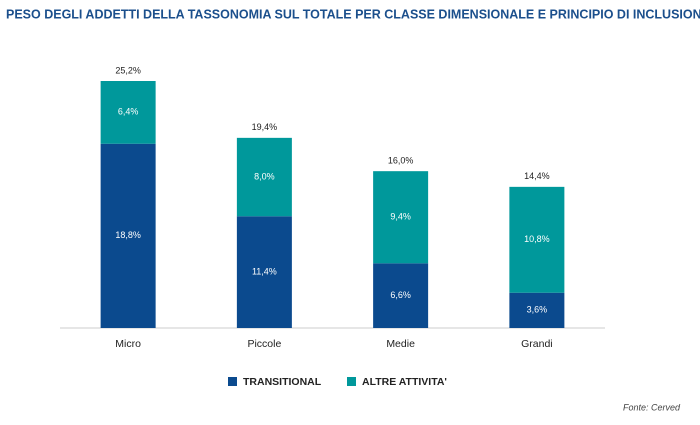  What do you see at coordinates (282, 382) in the screenshot?
I see `legend-label: TRANSITIONAL` at bounding box center [282, 382].